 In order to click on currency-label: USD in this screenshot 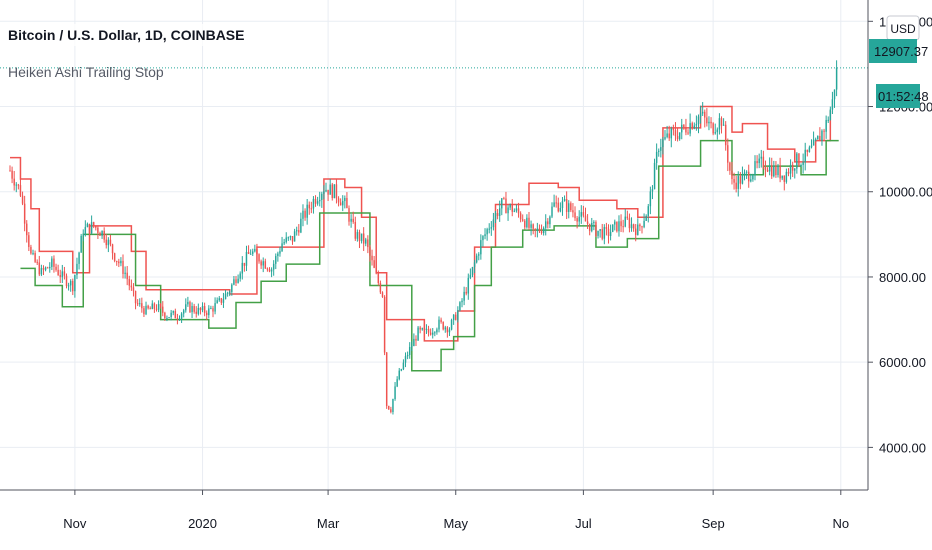, I will do `click(903, 29)`.